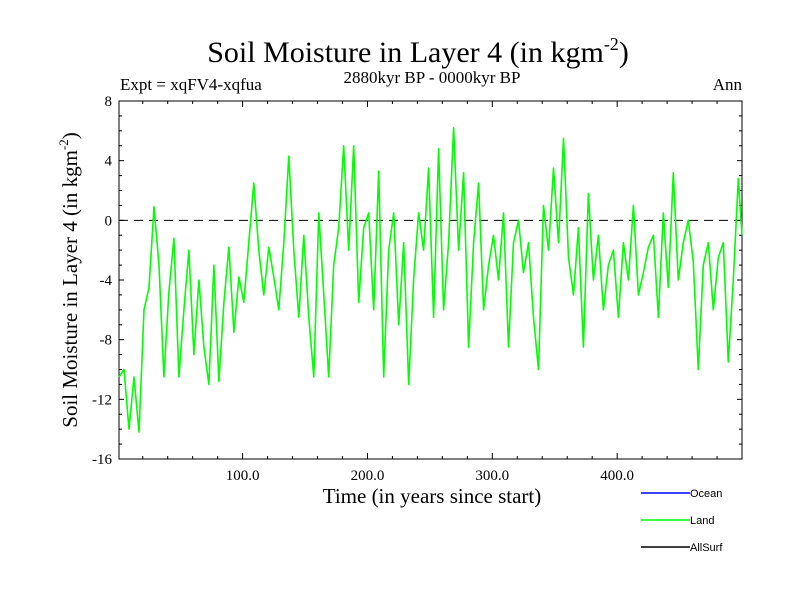 Image resolution: width=800 pixels, height=605 pixels. What do you see at coordinates (617, 476) in the screenshot?
I see `x-tick-label: 400.0` at bounding box center [617, 476].